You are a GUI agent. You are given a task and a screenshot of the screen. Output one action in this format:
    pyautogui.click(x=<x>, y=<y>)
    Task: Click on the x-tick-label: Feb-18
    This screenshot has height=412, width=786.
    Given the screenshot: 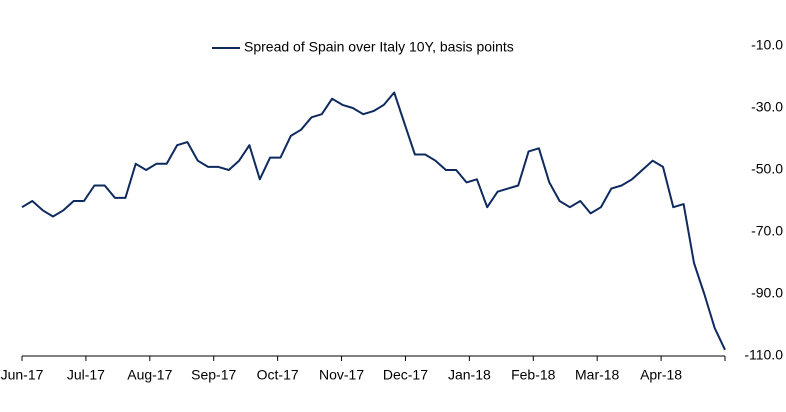 What is the action you would take?
    pyautogui.click(x=533, y=375)
    